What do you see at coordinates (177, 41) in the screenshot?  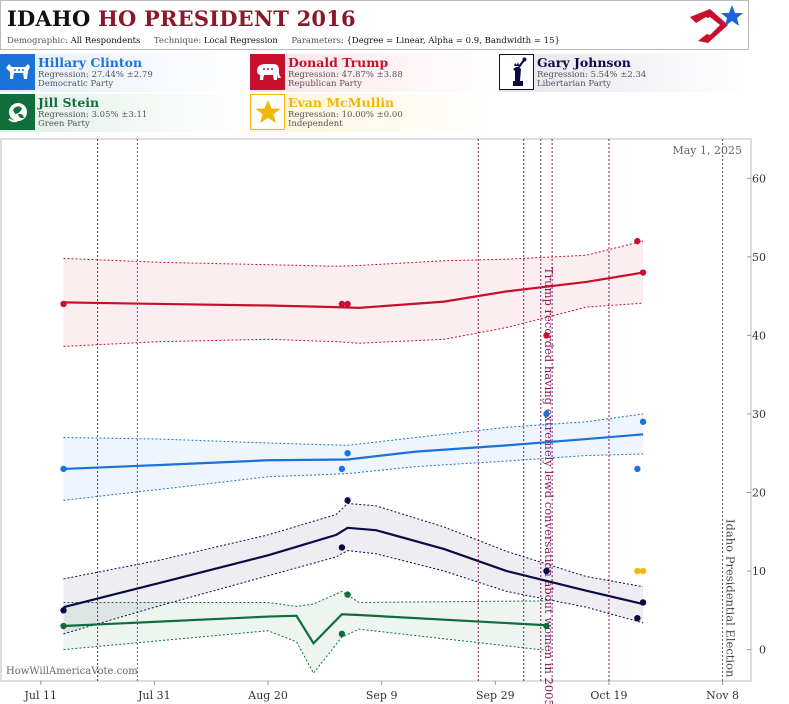 I see `technique-label: Technique:` at bounding box center [177, 41].